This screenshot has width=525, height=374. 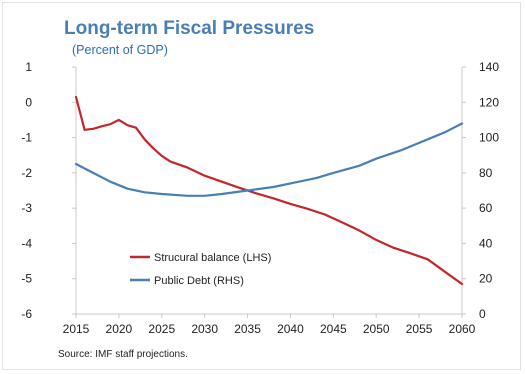 What do you see at coordinates (123, 354) in the screenshot?
I see `source-note: Source: IMF staff projections.` at bounding box center [123, 354].